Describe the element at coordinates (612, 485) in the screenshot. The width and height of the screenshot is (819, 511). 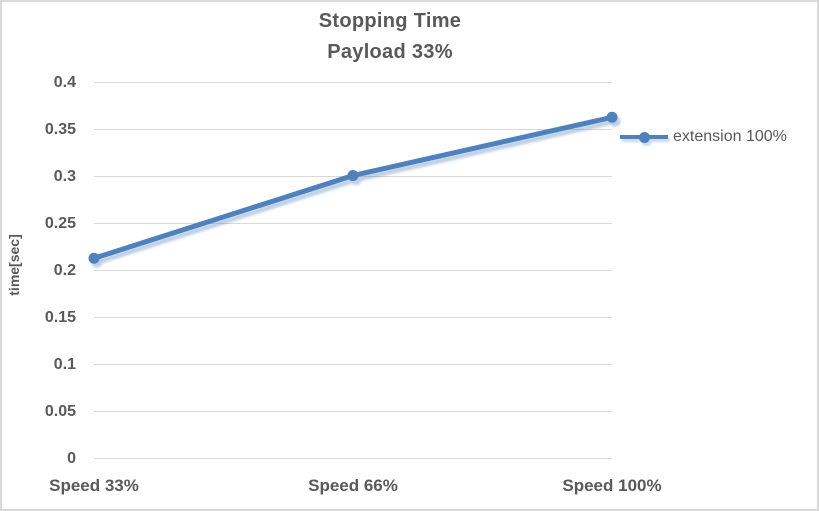
I see `x-category-label-3: Speed 100%` at that location.